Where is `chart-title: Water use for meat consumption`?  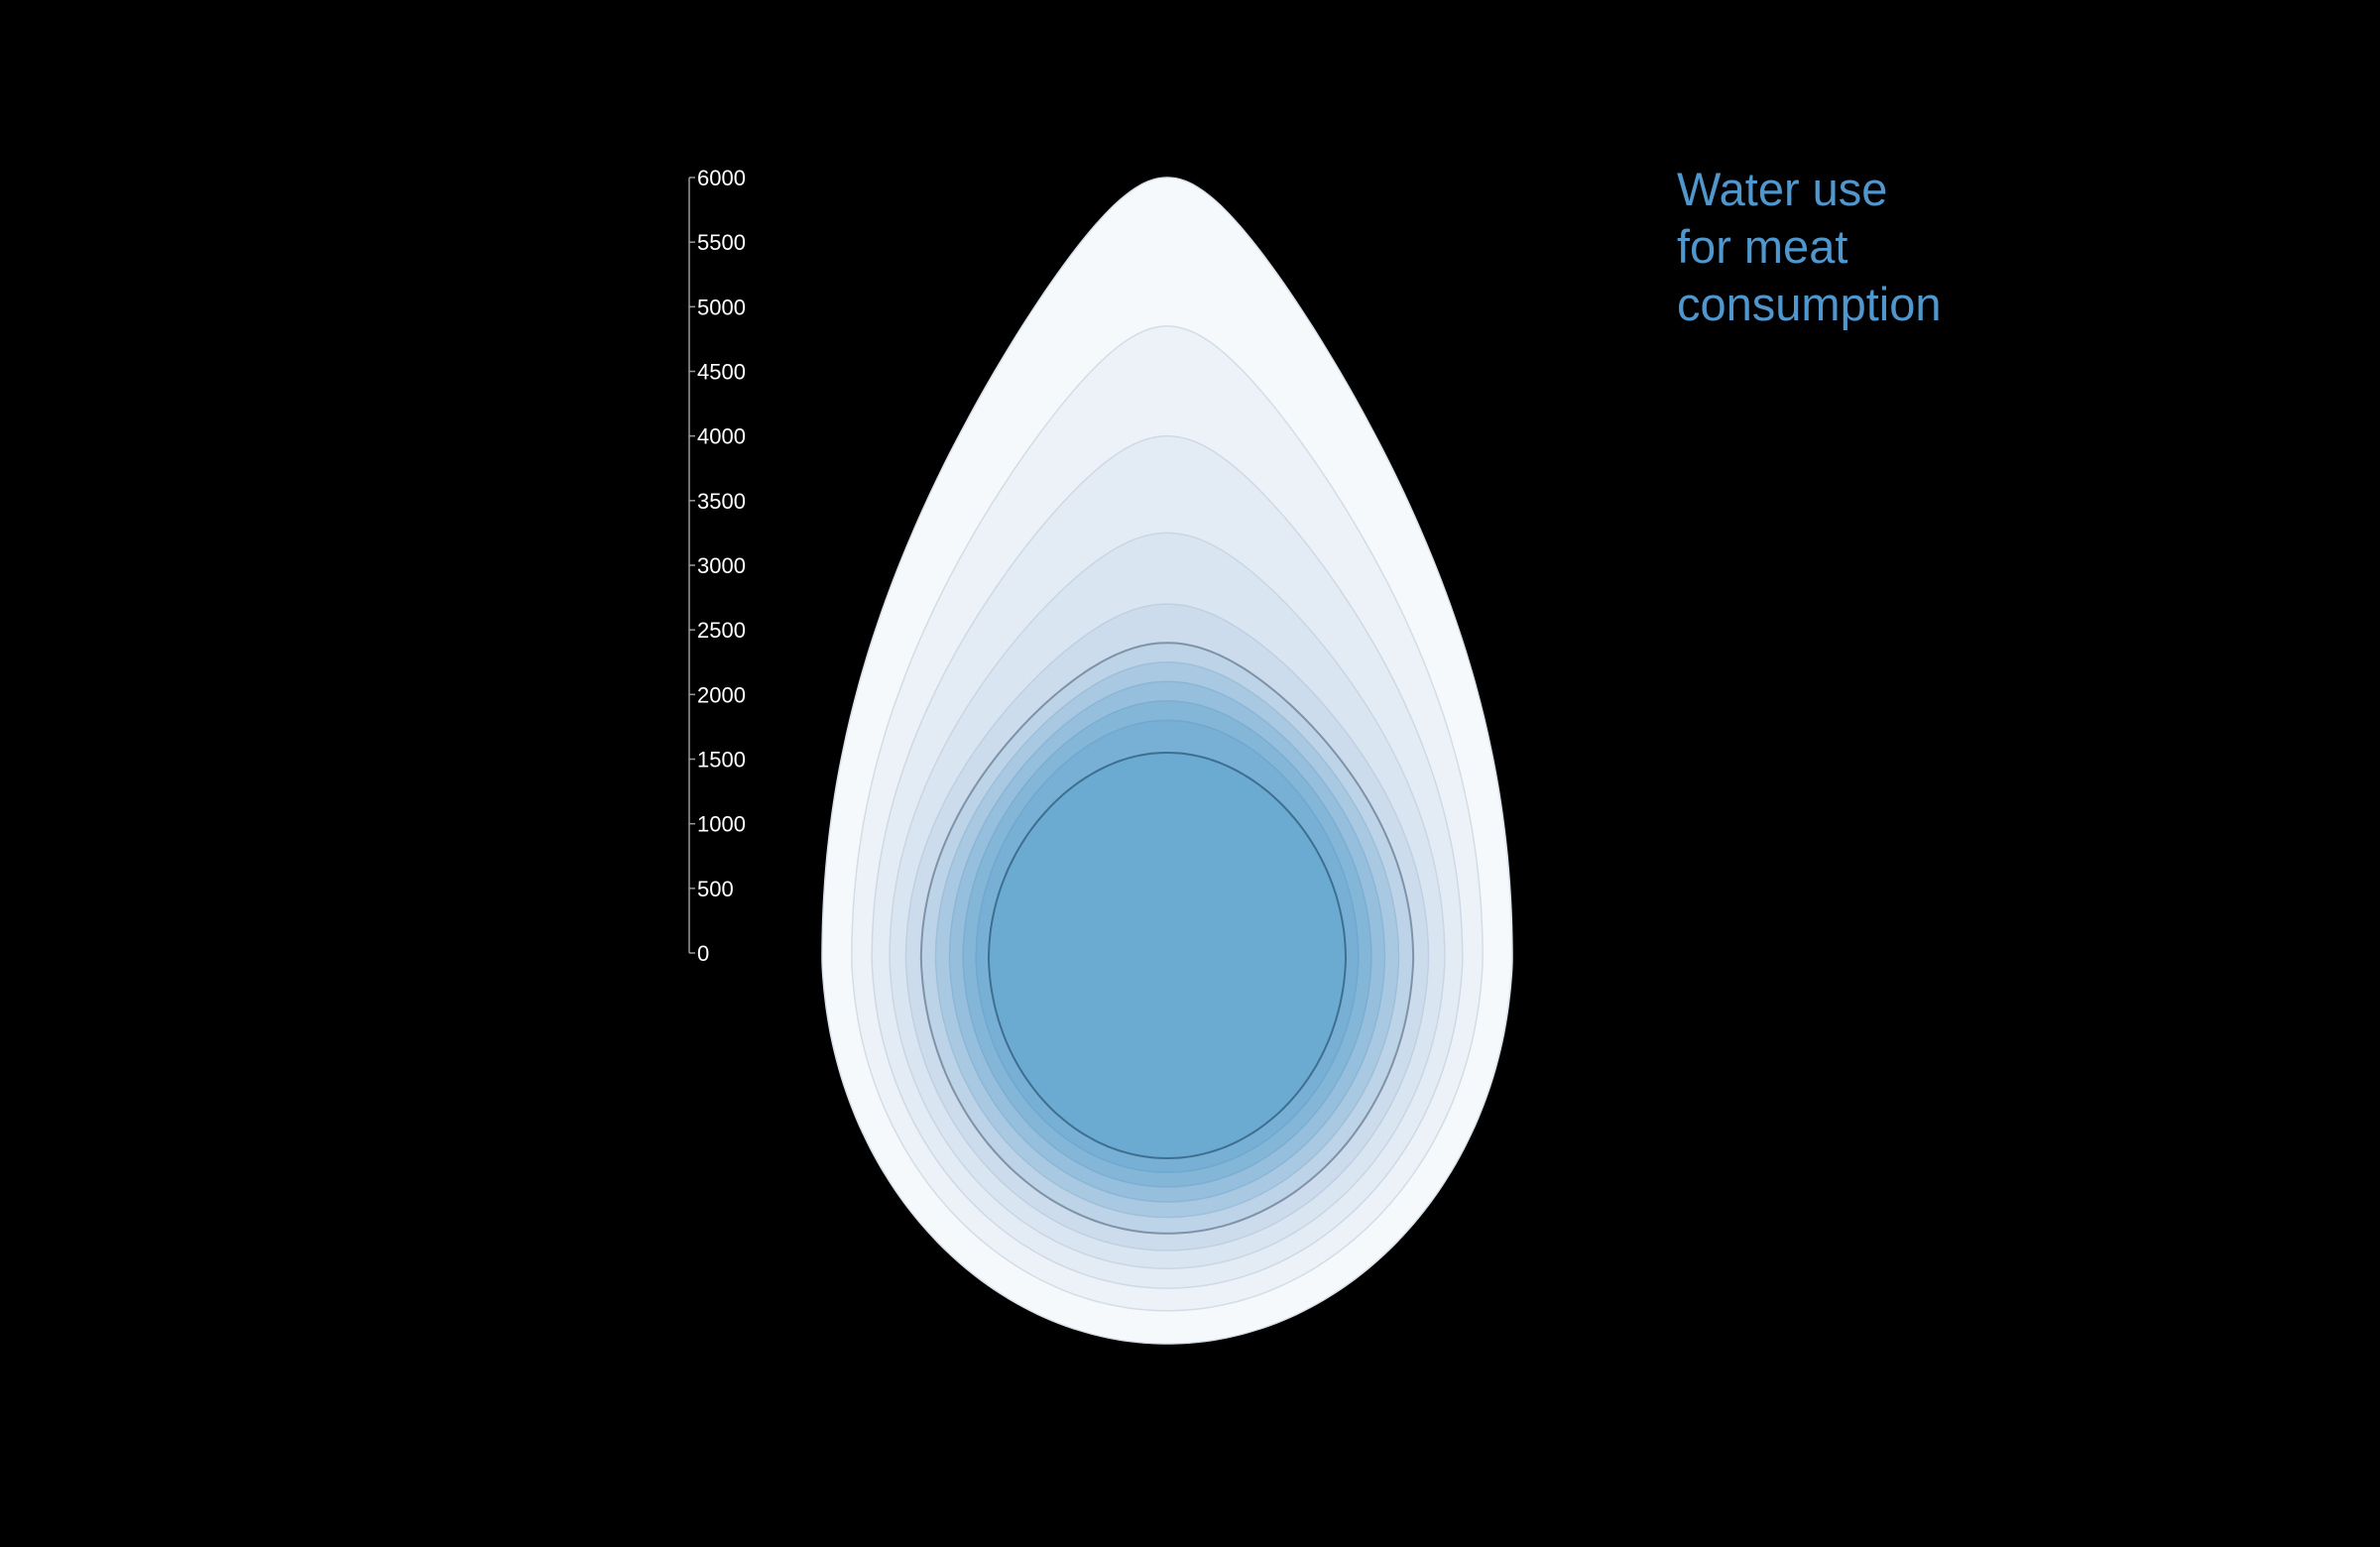
chart-title: Water use for meat consumption is located at coordinates (1974, 247).